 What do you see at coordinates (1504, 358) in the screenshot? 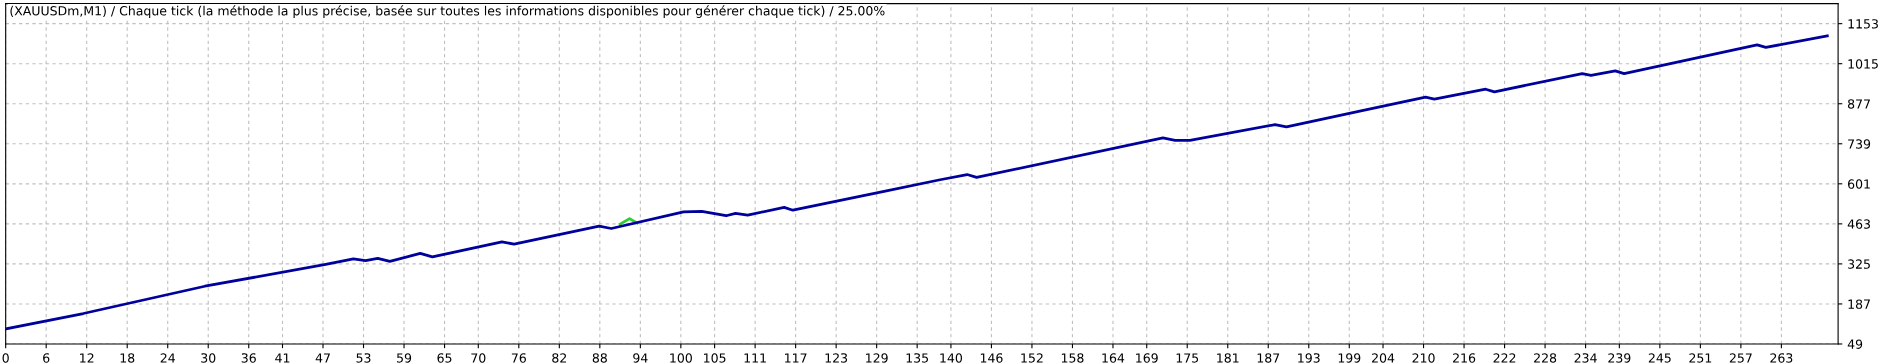
I see `x-tick-label: 222` at bounding box center [1504, 358].